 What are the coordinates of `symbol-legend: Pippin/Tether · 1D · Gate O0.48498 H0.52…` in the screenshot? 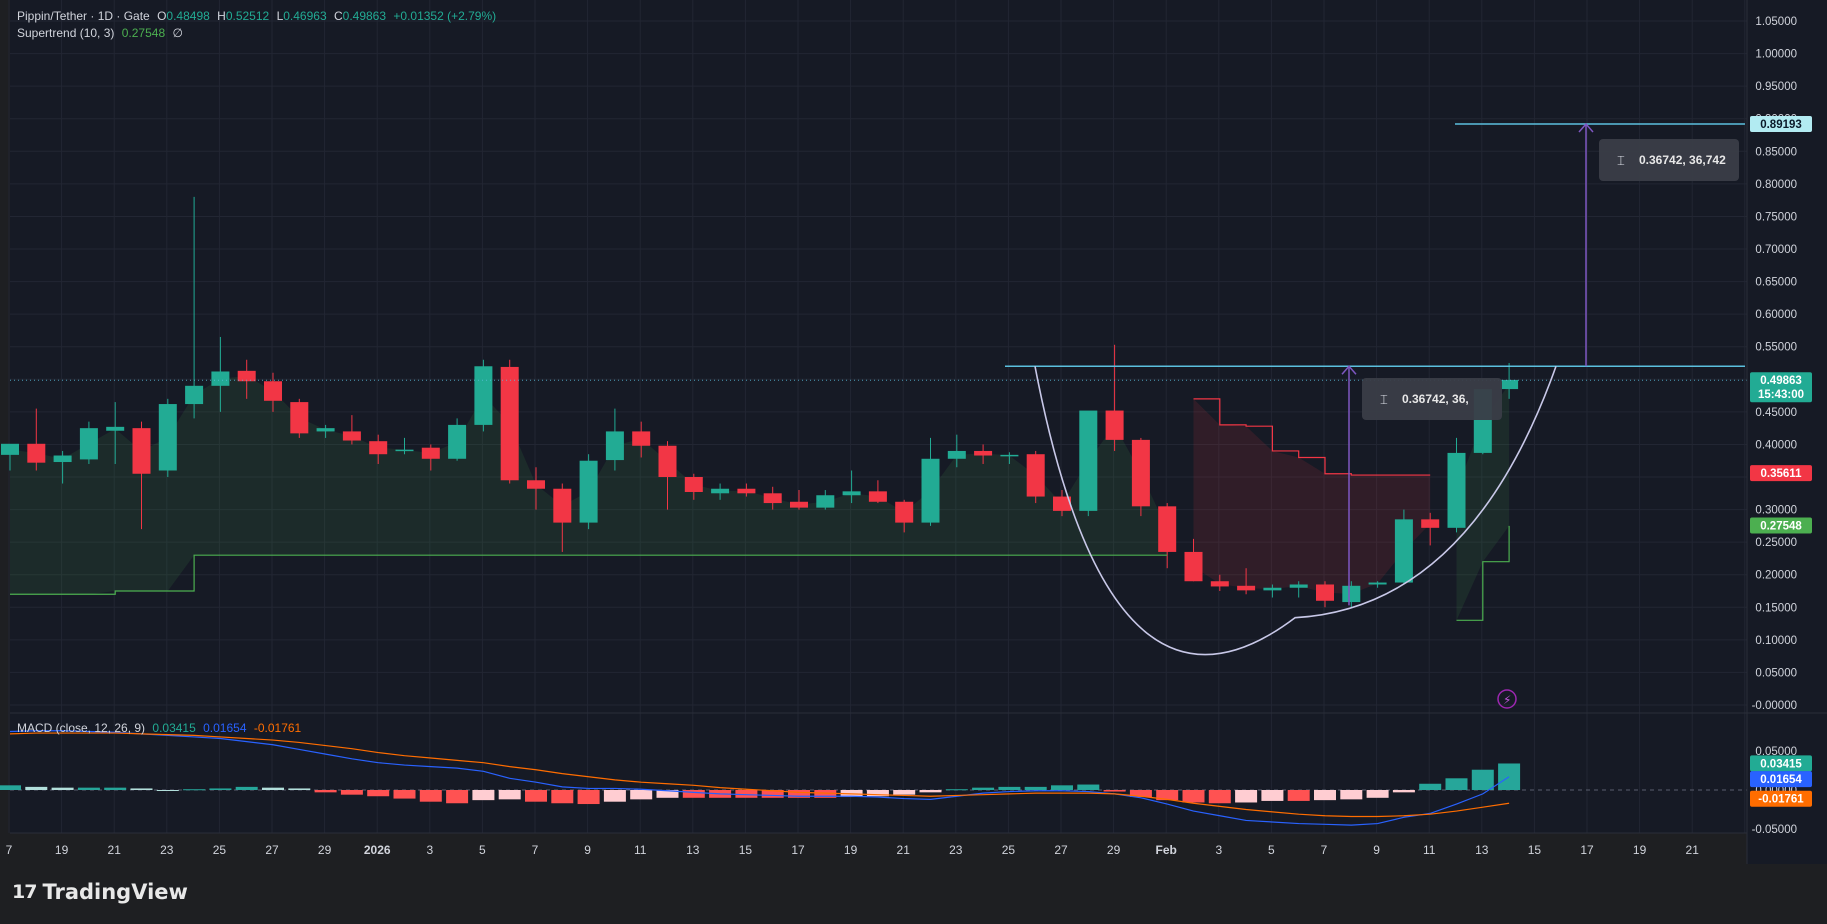 It's located at (258, 16).